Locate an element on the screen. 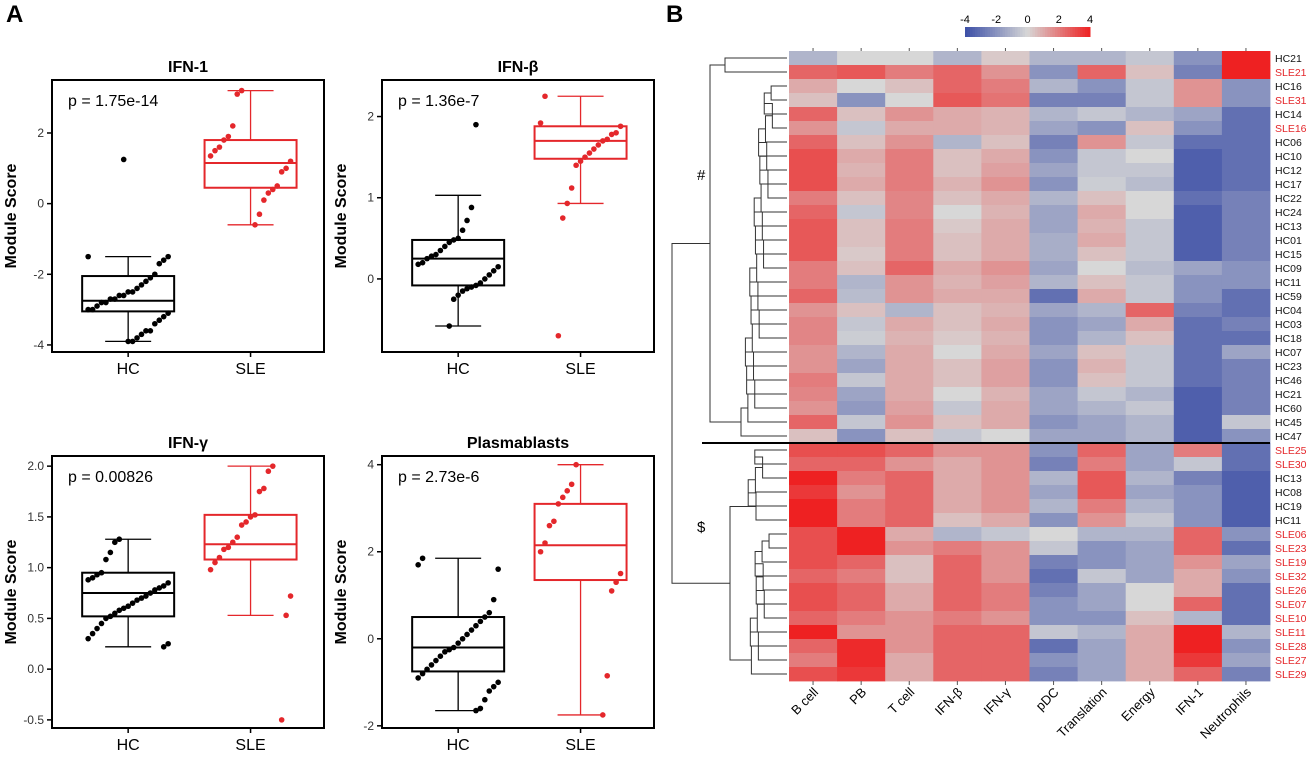 The width and height of the screenshot is (1312, 766). row-label: HC18 is located at coordinates (1288, 339).